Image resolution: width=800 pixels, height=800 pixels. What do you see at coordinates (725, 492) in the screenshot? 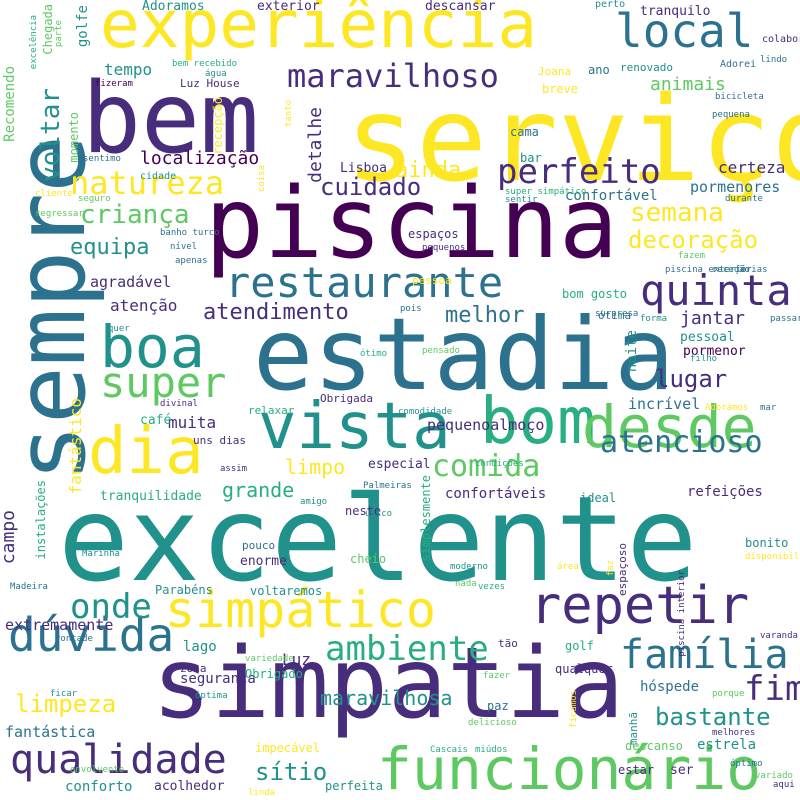
I see `word-refeicoes: refeições` at bounding box center [725, 492].